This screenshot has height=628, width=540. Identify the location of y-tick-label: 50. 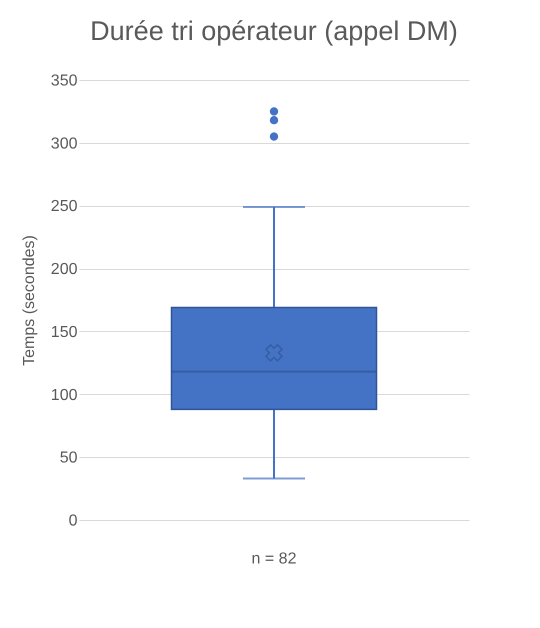
(69, 458).